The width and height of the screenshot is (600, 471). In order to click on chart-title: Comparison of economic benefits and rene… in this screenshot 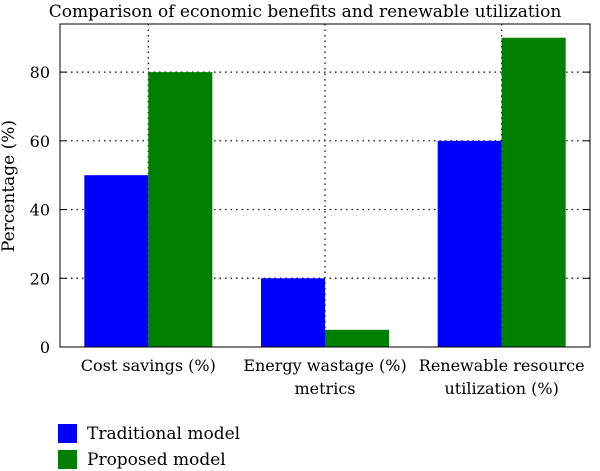, I will do `click(305, 12)`.